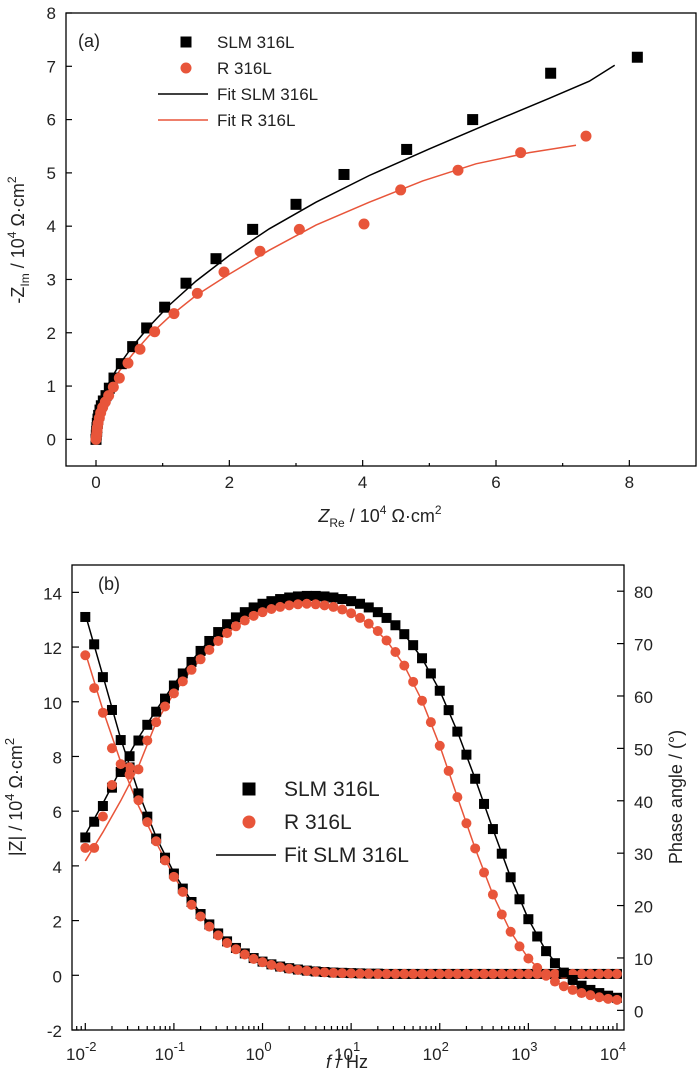  Describe the element at coordinates (256, 120) in the screenshot. I see `legend-fit-r-316l-label: Fit R 316L` at that location.